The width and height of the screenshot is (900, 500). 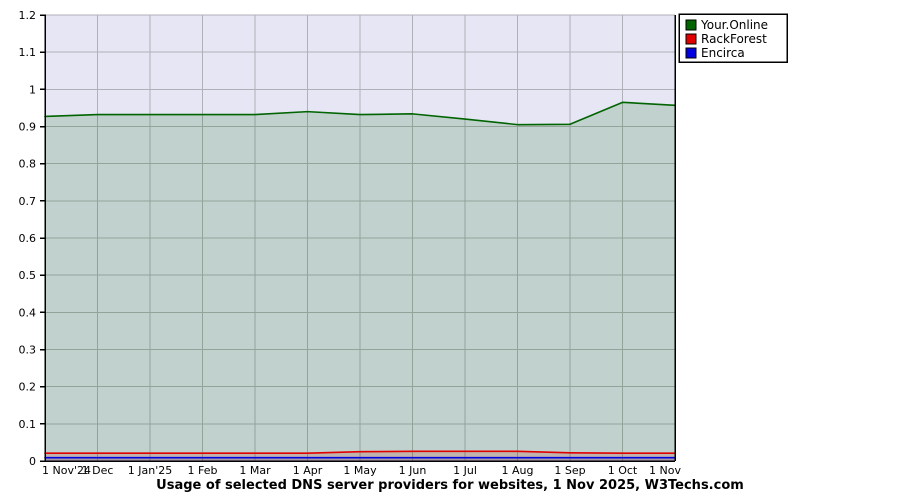 I want to click on y-axis-tick-label: 0.4, so click(x=28, y=312).